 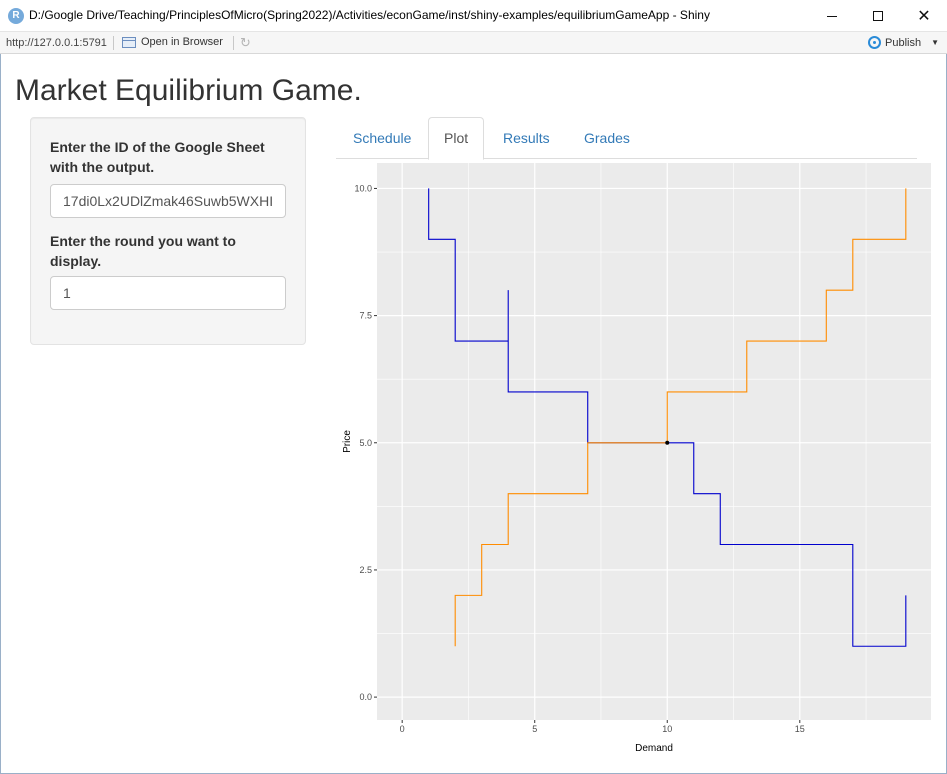 I want to click on r-app-icon: R, so click(x=16, y=16).